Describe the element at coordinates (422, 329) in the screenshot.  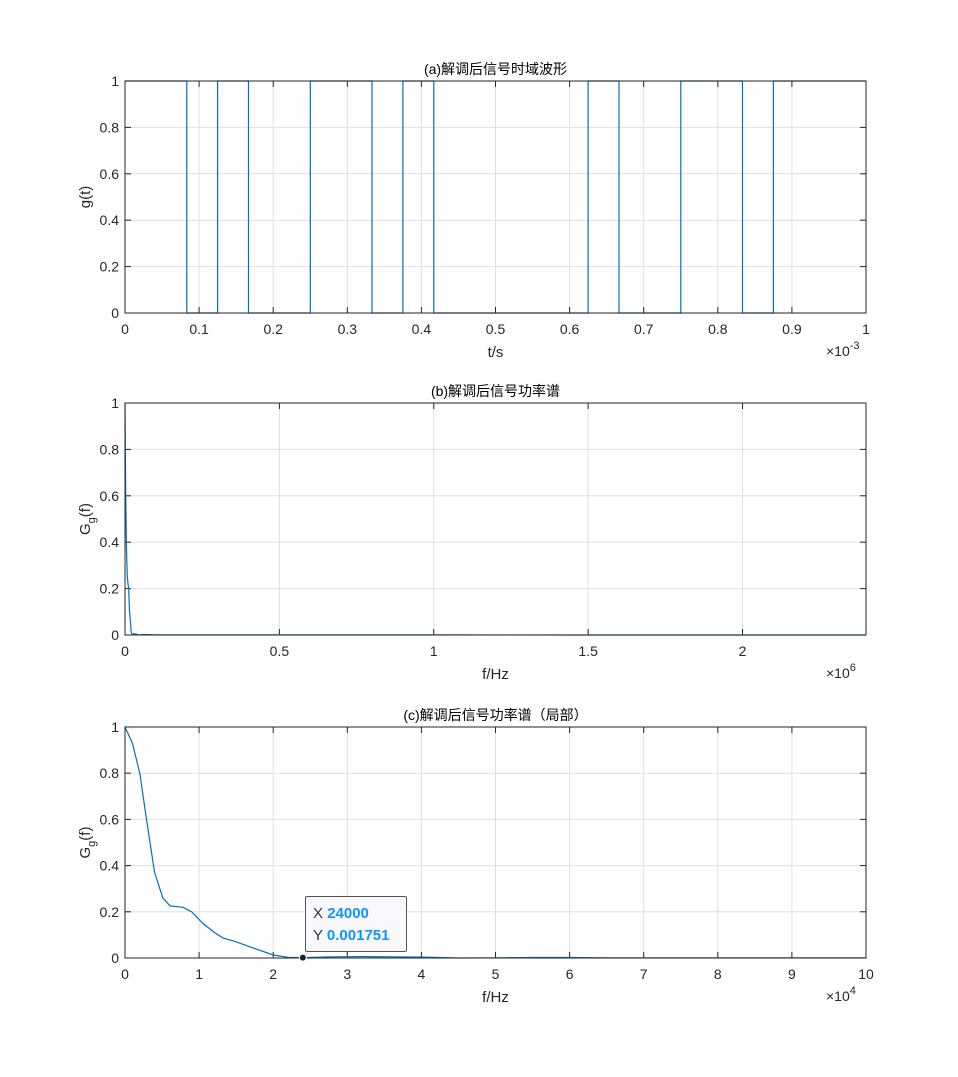
I see `x-tick-label: 0.4` at that location.